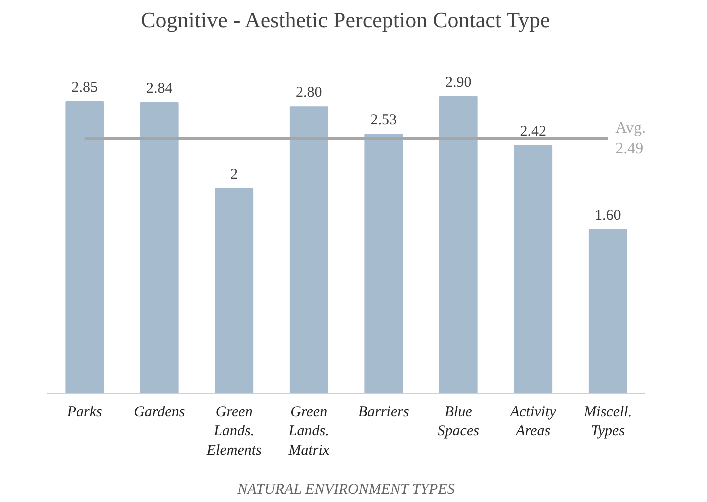 The image size is (707, 502). Describe the element at coordinates (607, 422) in the screenshot. I see `x-tick-label: Miscell. Types` at that location.